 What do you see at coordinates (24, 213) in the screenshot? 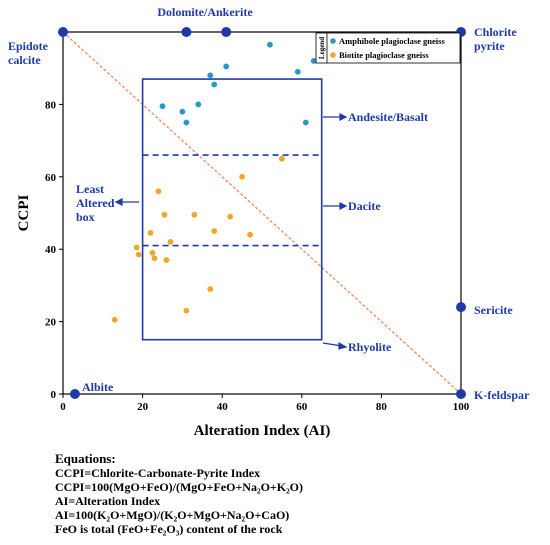
I see `y-axis-title: CCPI` at bounding box center [24, 213].